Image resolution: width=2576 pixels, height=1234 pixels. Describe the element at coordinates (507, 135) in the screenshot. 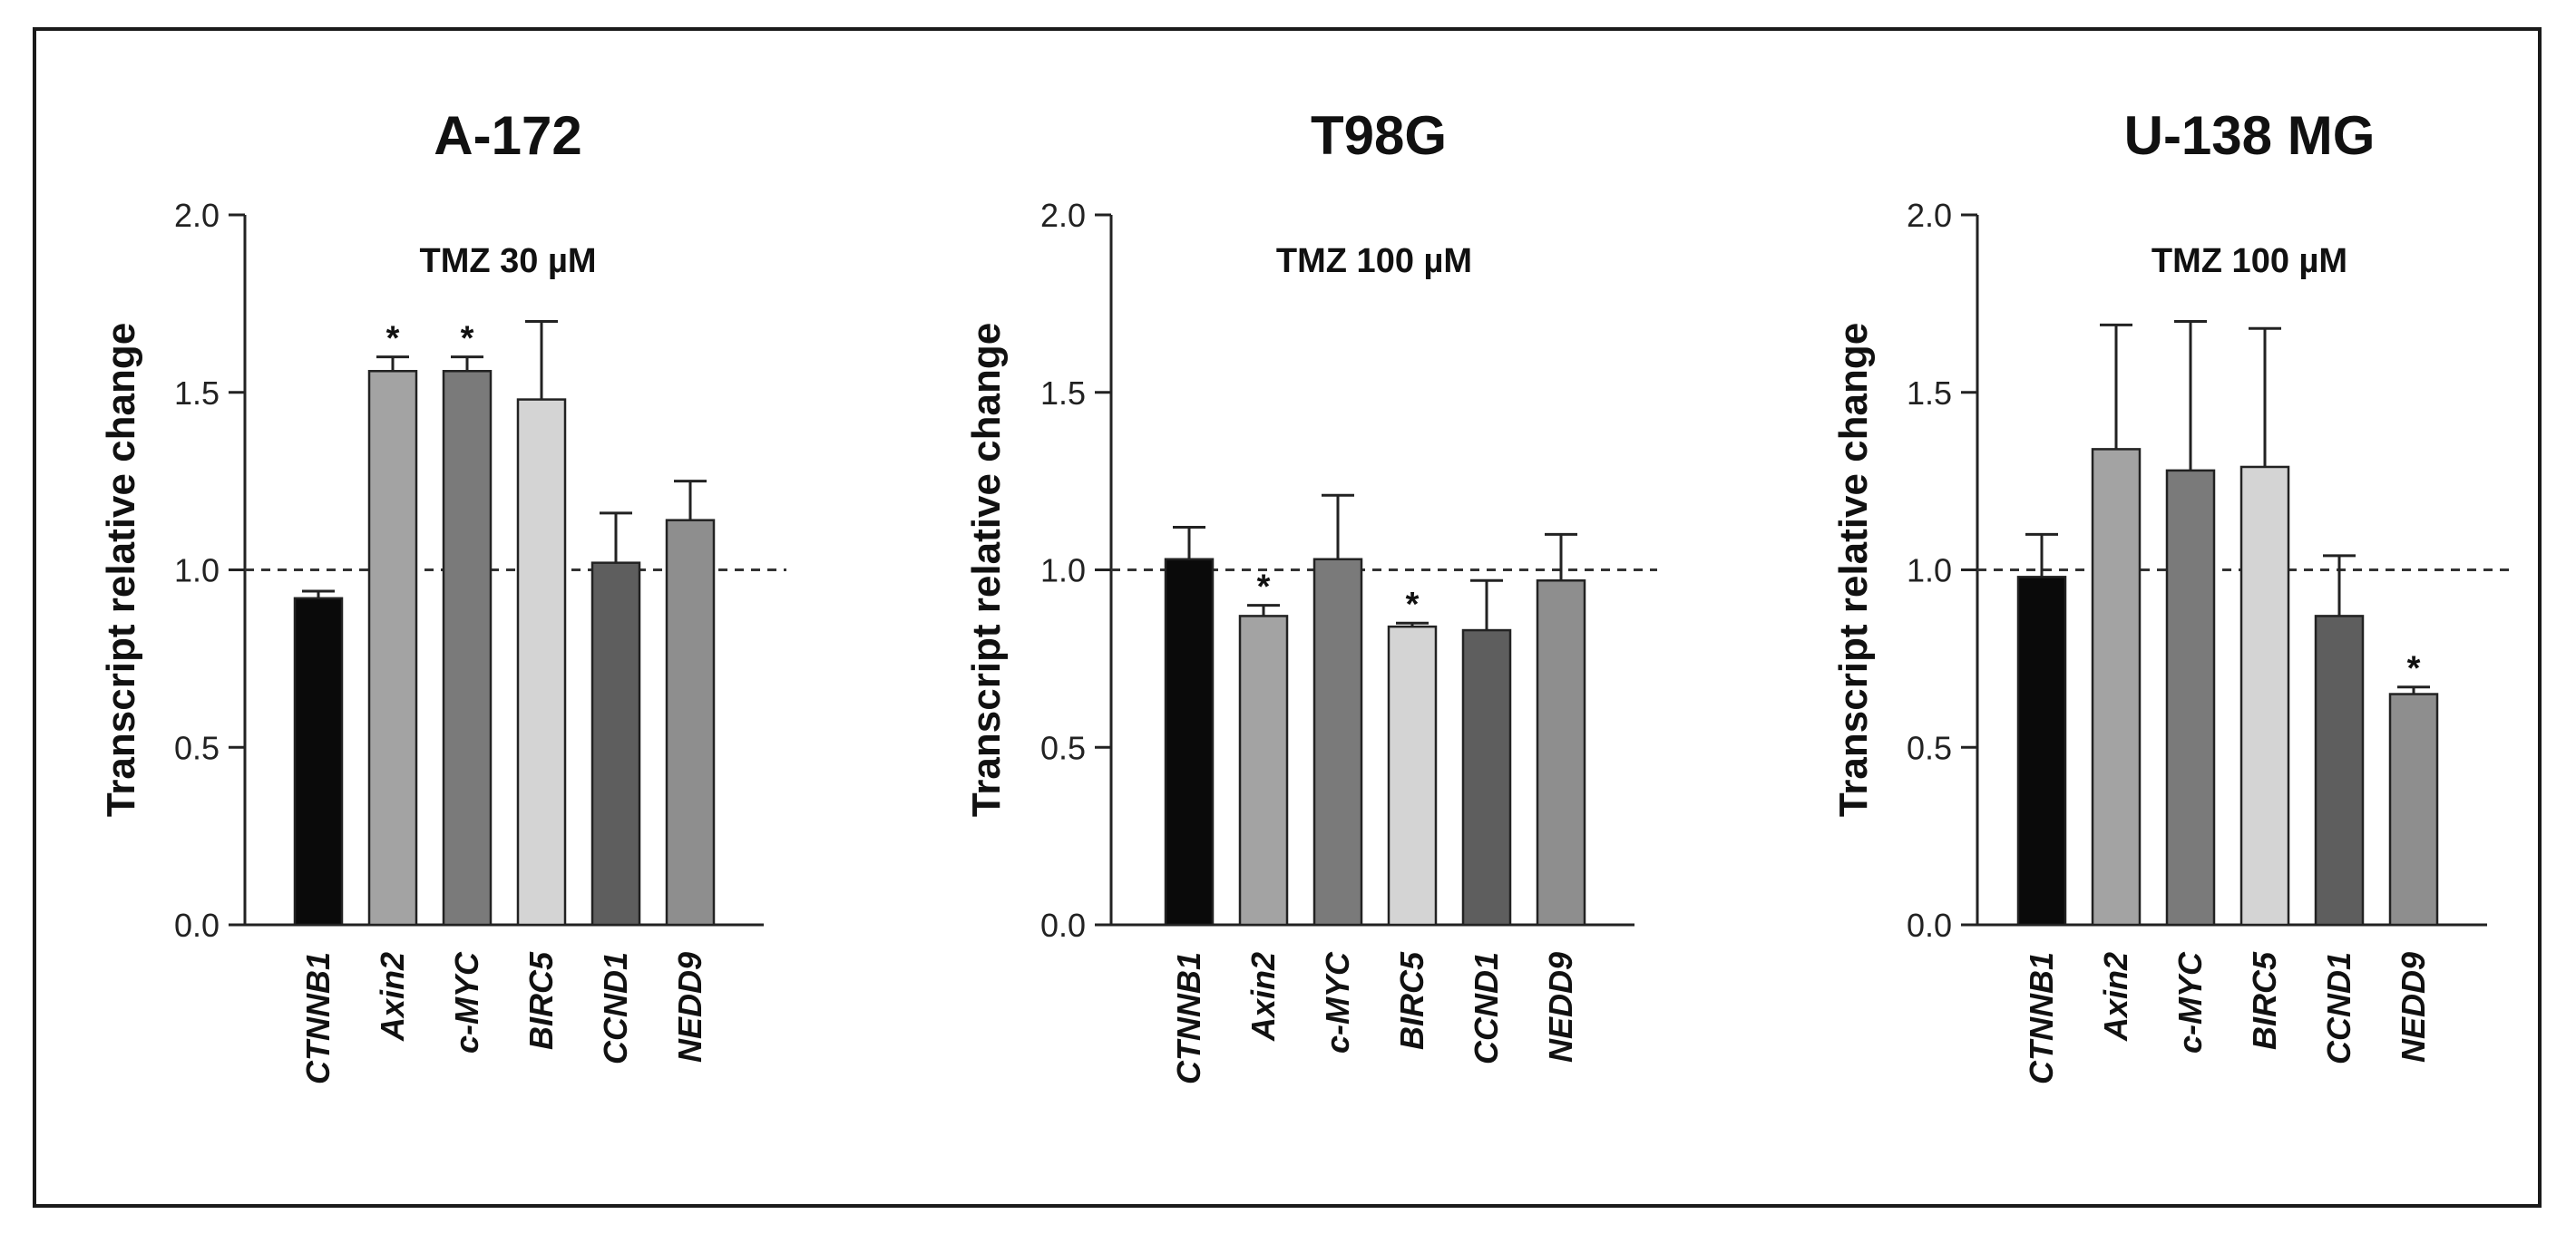

I see `chart-title: A-172` at that location.